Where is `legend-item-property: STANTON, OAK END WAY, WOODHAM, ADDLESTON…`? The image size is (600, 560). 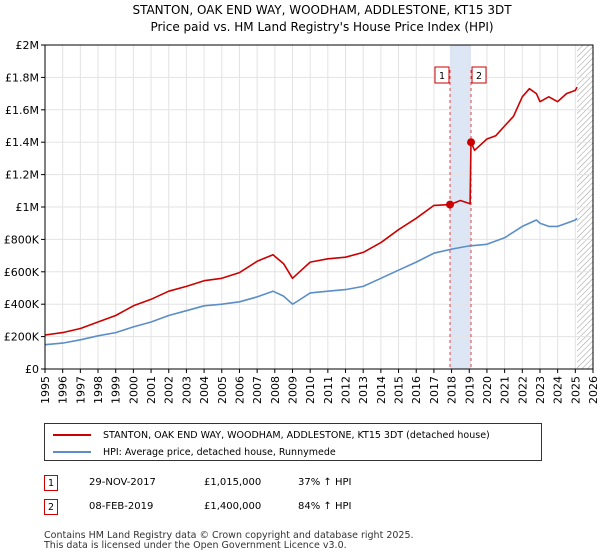 legend-item-property: STANTON, OAK END WAY, WOODHAM, ADDLESTON… is located at coordinates (271, 435).